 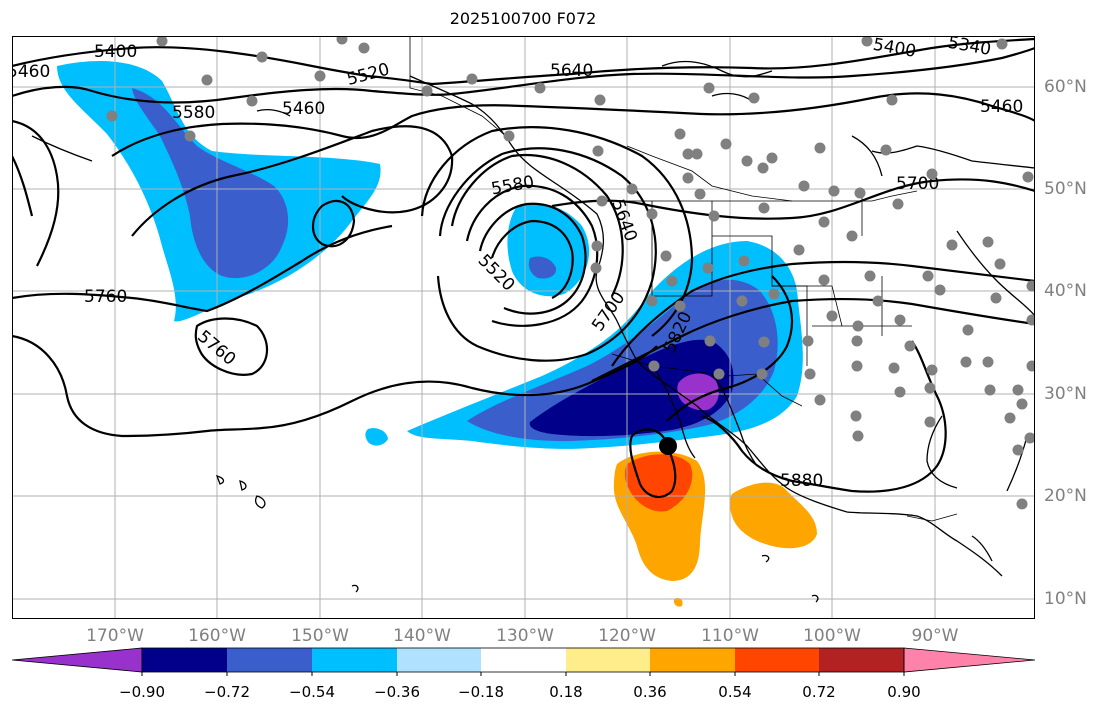 What do you see at coordinates (1065, 394) in the screenshot?
I see `lat-label: 30°N` at bounding box center [1065, 394].